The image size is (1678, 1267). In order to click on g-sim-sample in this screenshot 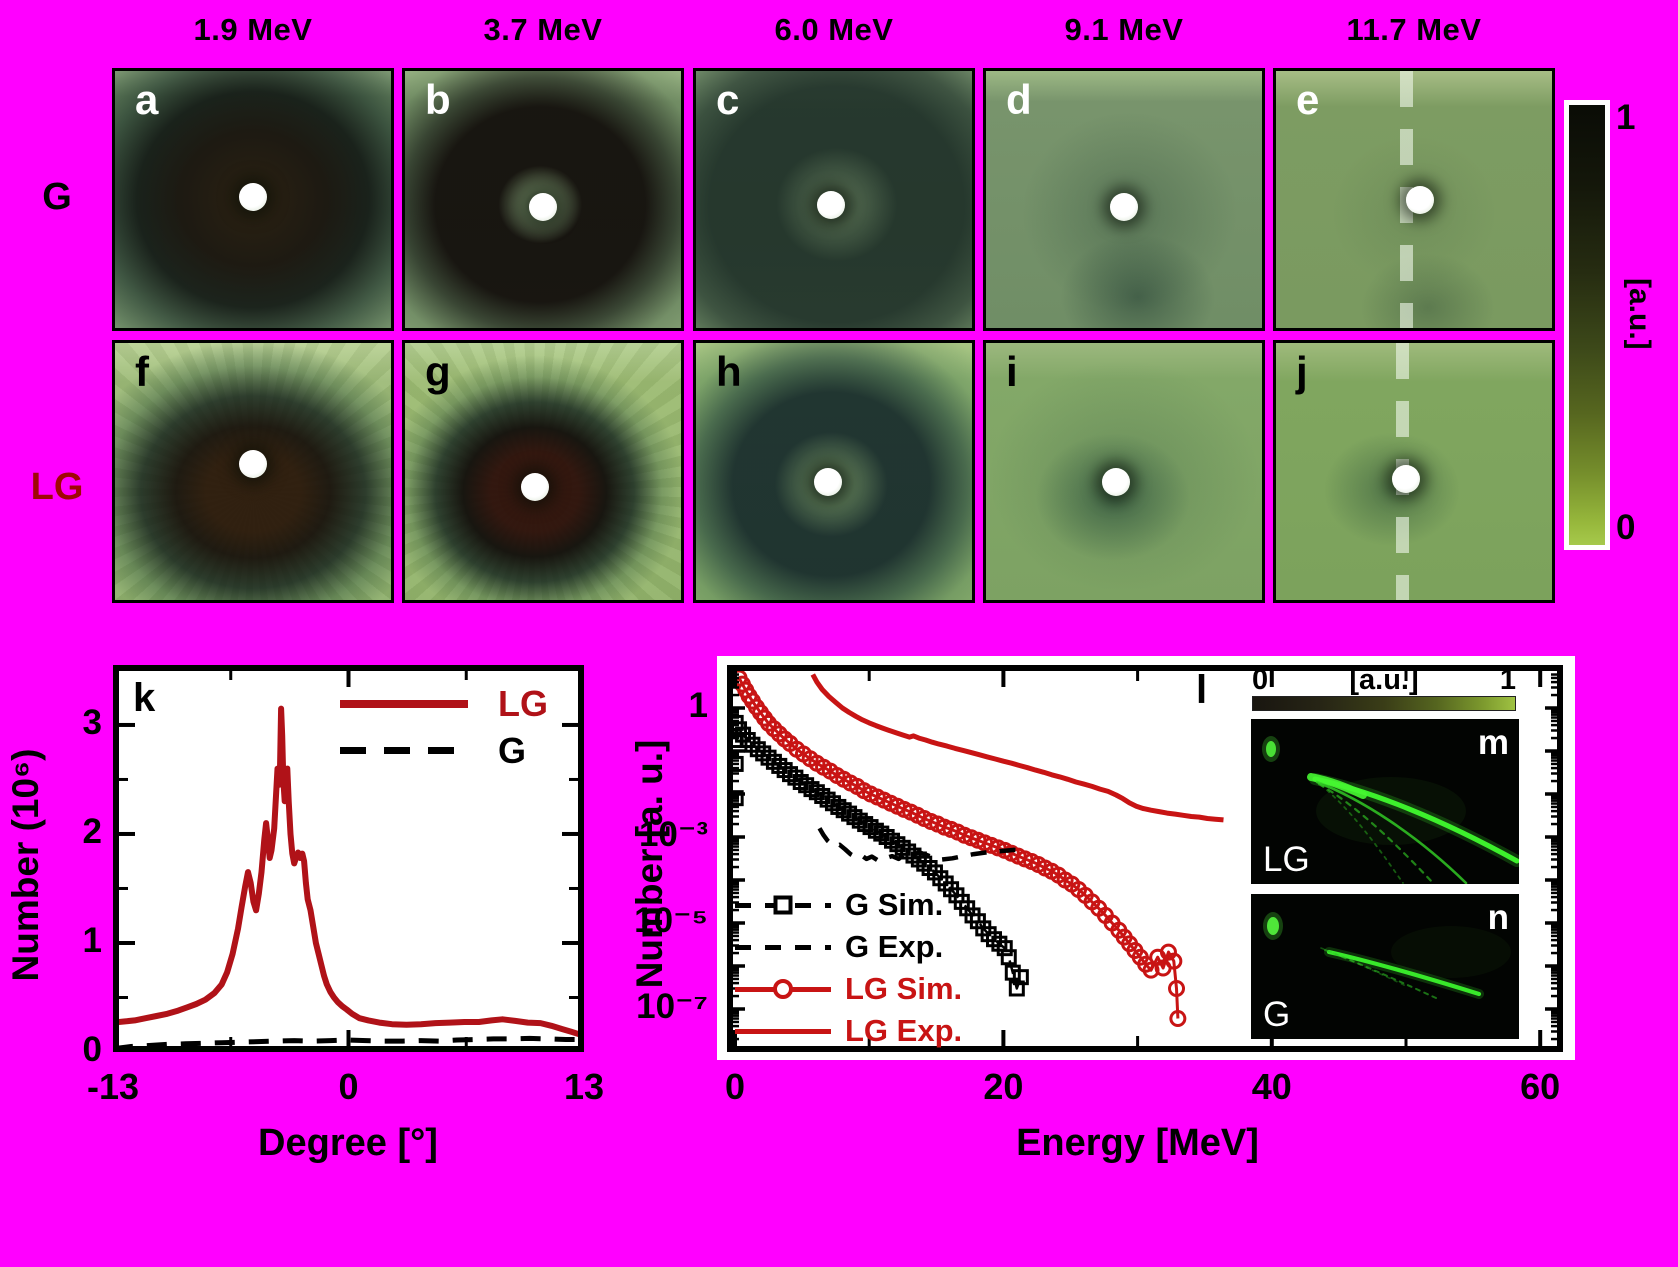, I will do `click(783, 905)`.